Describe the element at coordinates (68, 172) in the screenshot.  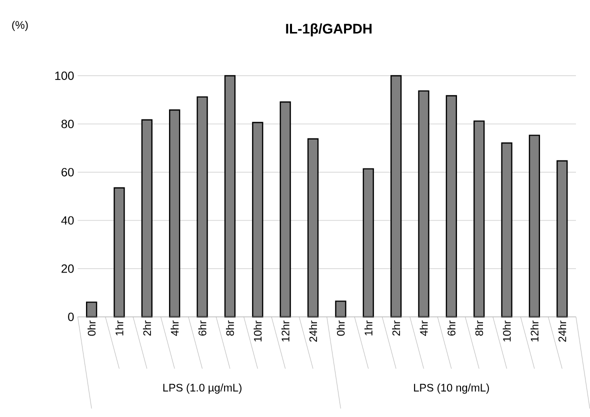
I see `y-tick-label: 60` at that location.